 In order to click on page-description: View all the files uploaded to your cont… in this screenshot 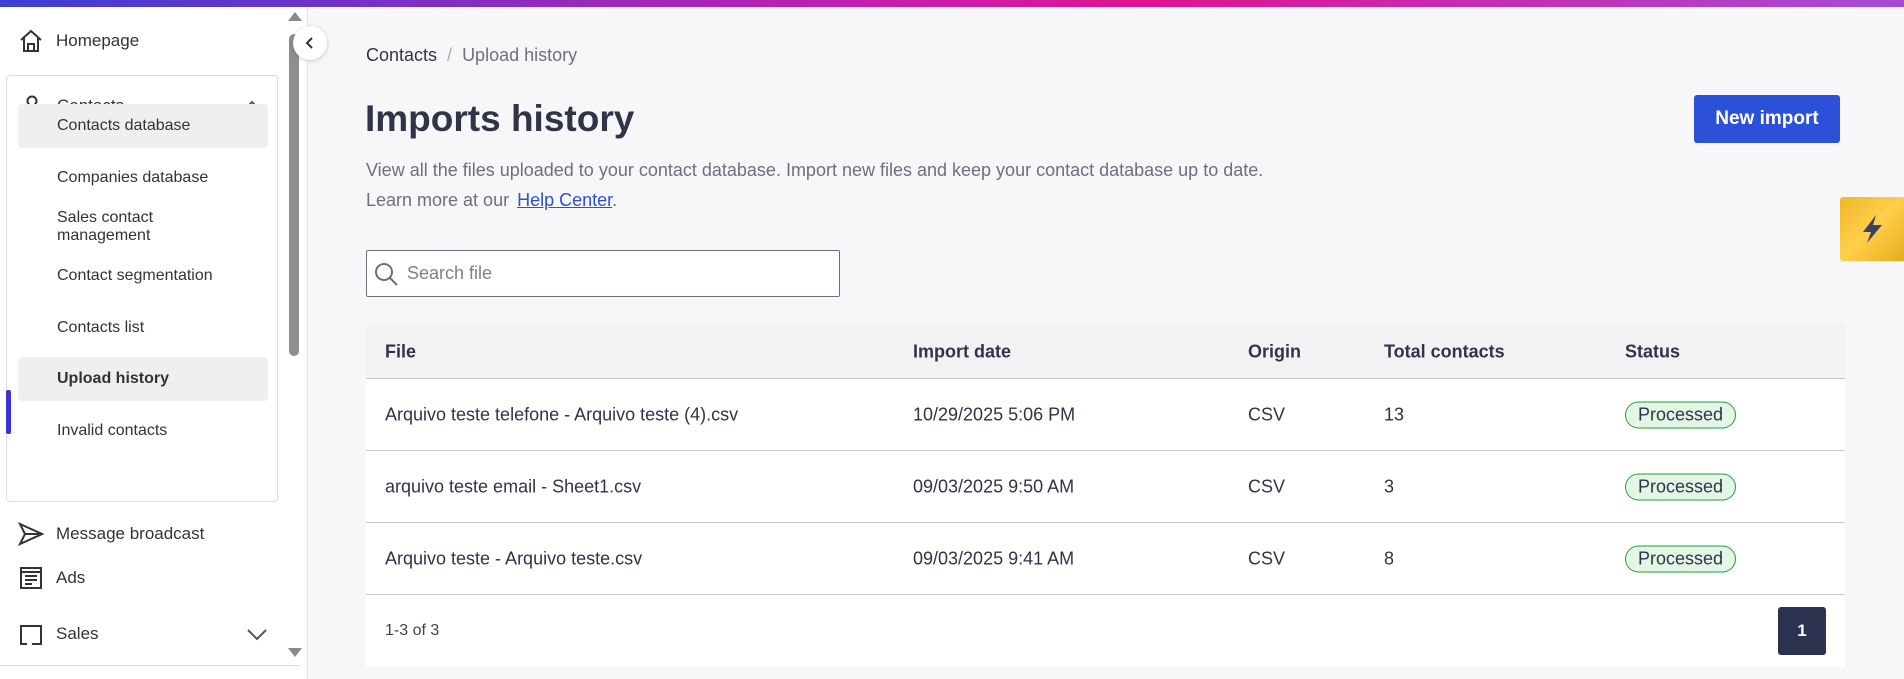, I will do `click(814, 185)`.